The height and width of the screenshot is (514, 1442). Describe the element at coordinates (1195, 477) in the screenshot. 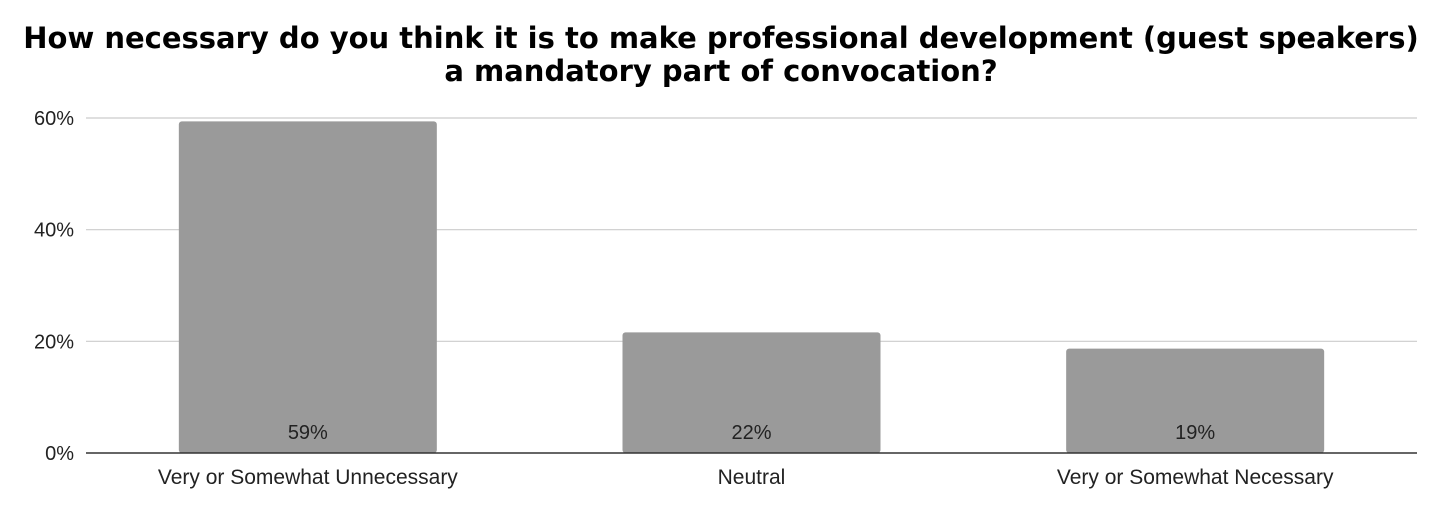

I see `x-tick-label: Very or Somewhat Necessary` at that location.